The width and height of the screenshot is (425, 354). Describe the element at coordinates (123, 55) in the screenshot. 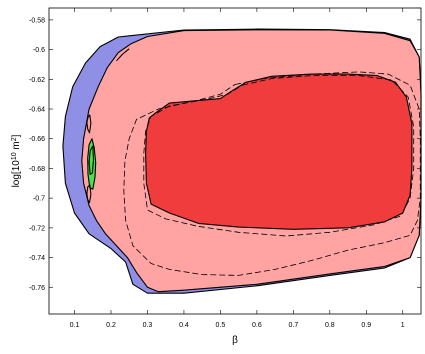

I see `blue-notch` at that location.